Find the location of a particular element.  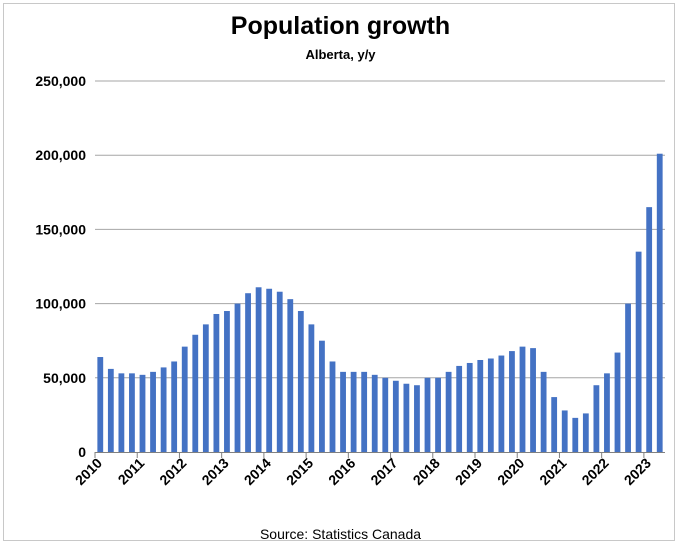

axes is located at coordinates (379, 455).